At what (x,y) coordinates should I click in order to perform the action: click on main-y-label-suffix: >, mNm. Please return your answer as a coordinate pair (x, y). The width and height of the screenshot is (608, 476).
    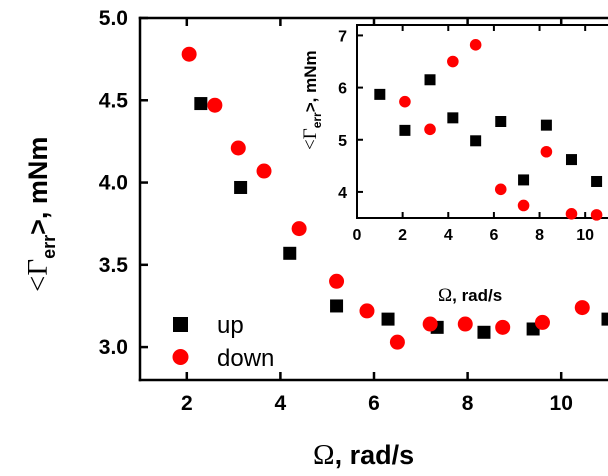
    Looking at the image, I should click on (38, 186).